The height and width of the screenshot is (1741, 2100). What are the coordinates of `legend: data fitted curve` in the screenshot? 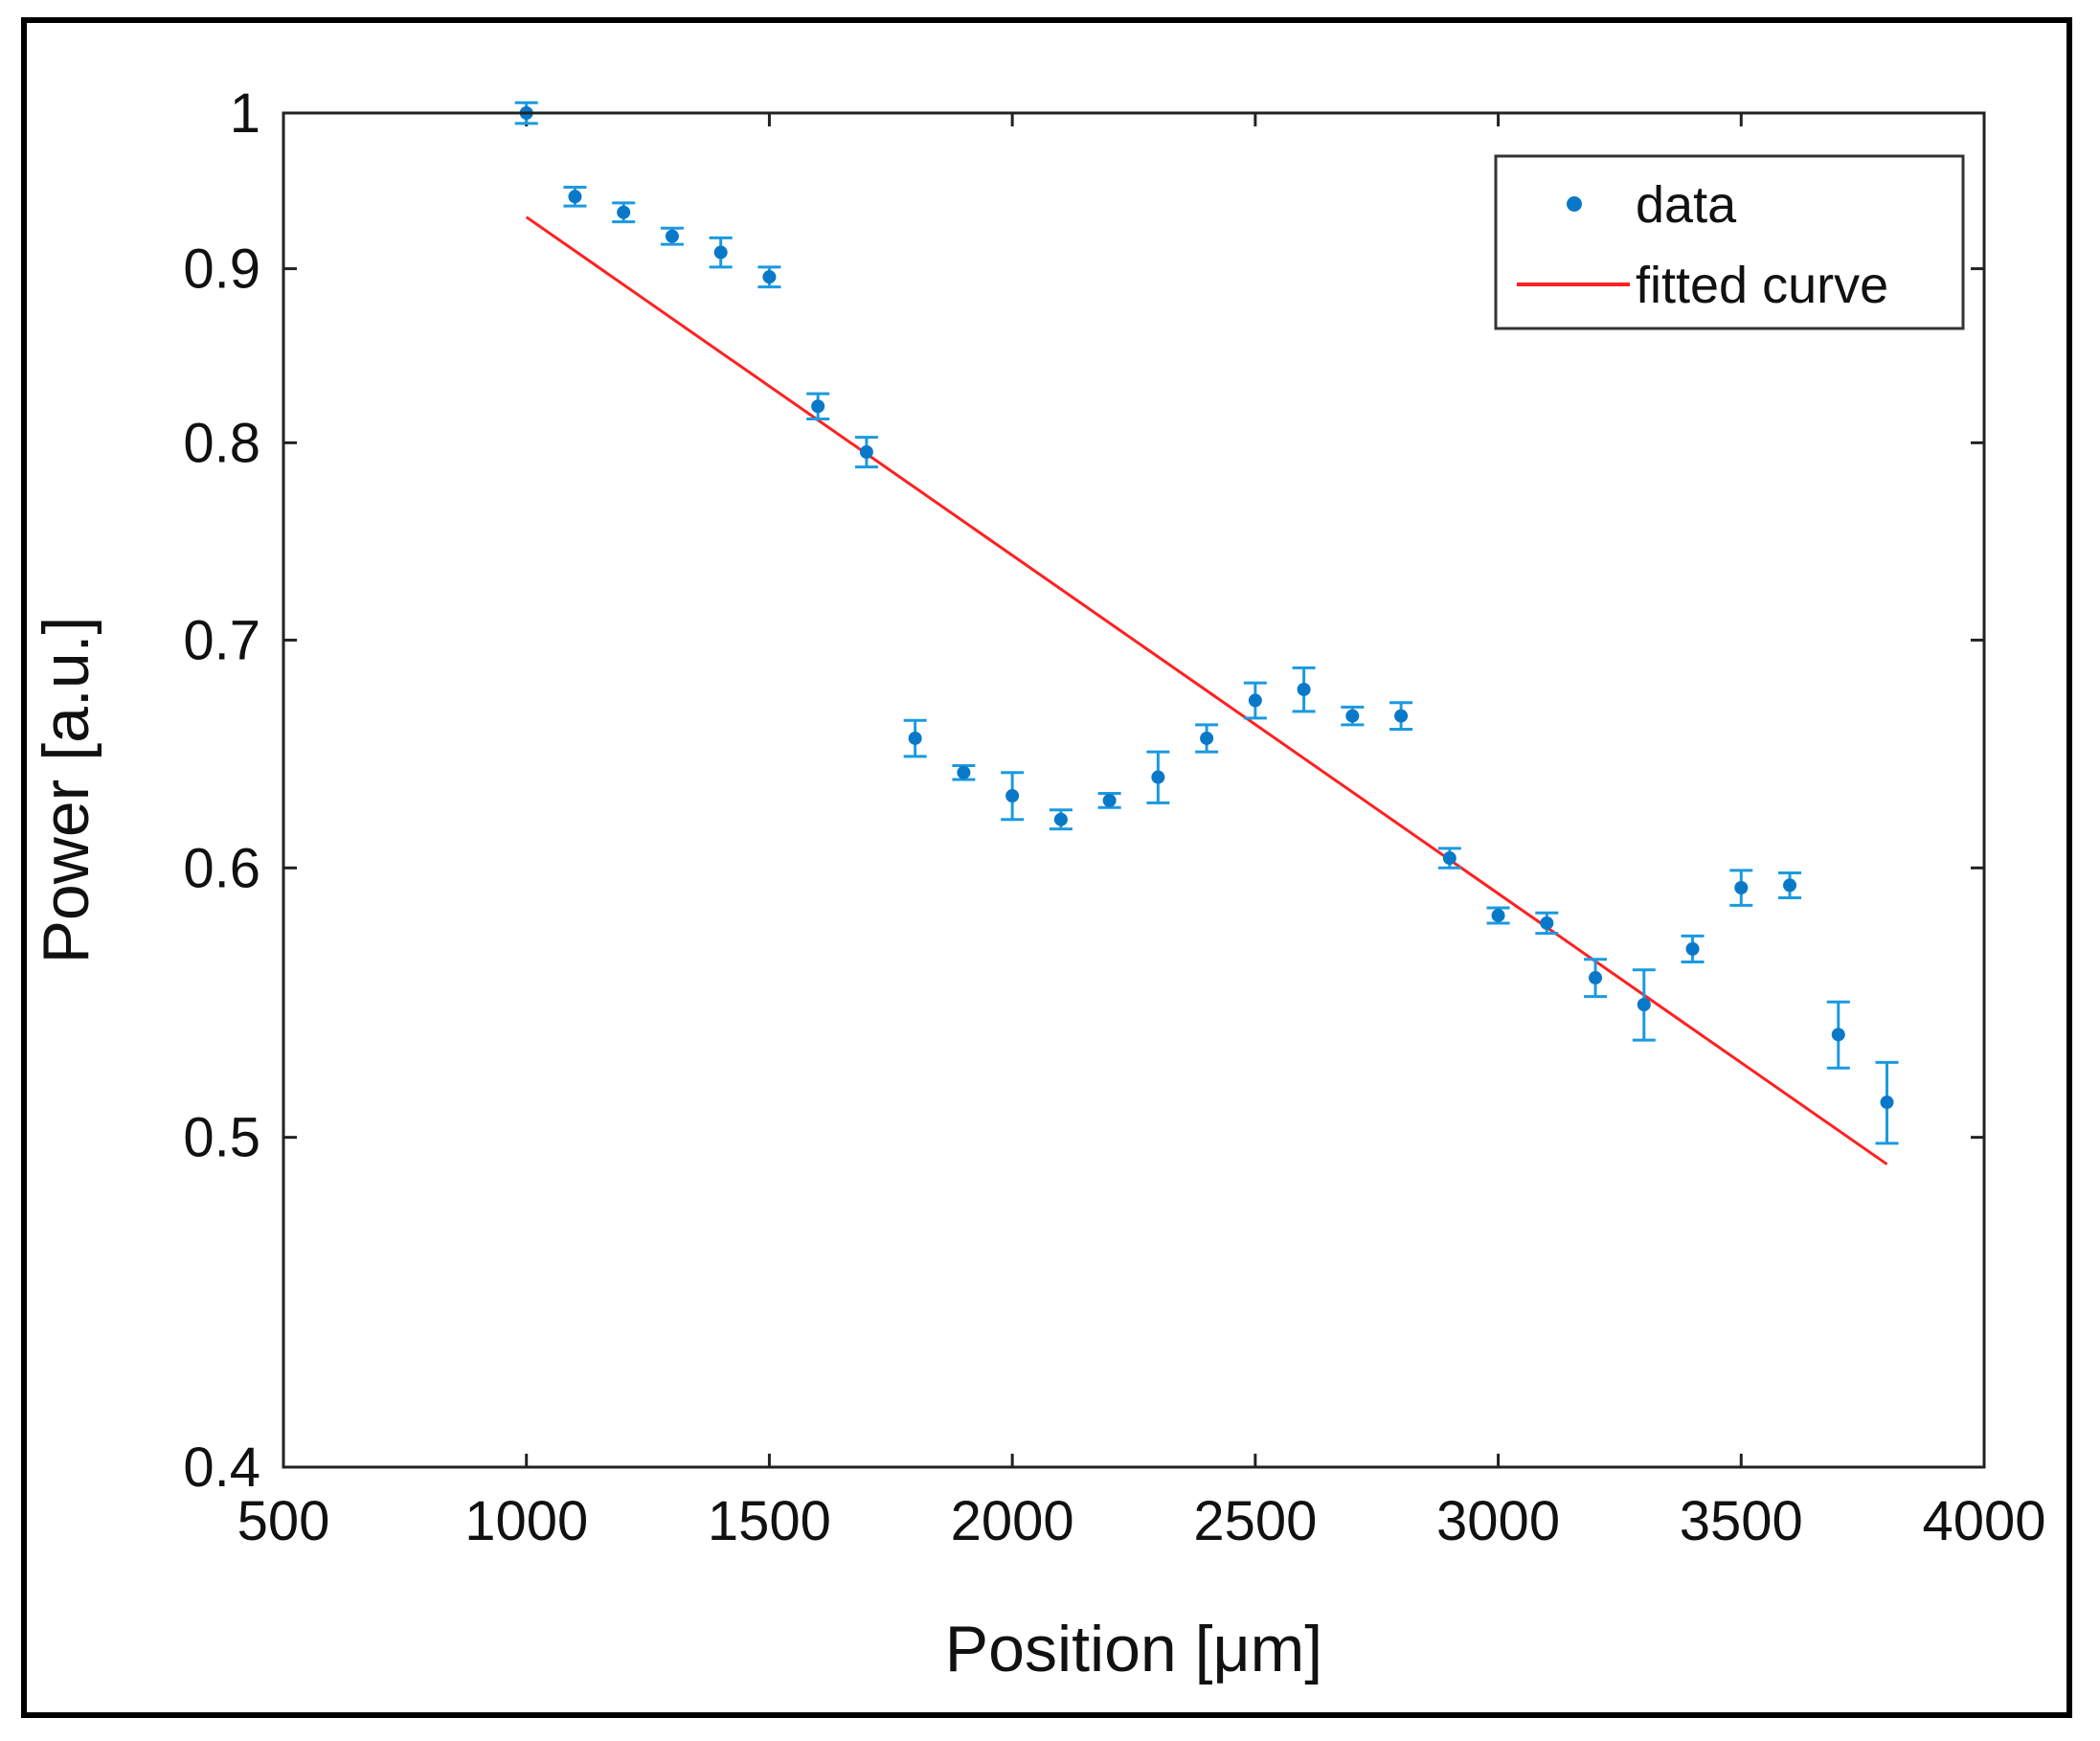 It's located at (1729, 242).